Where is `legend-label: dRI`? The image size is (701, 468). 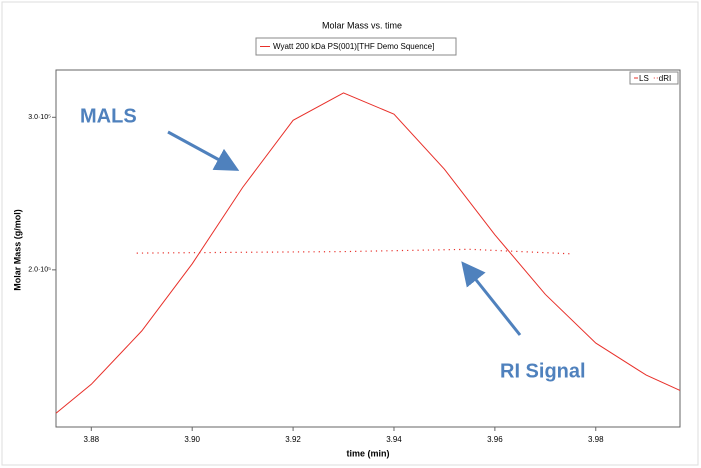
legend-label: dRI is located at coordinates (665, 78).